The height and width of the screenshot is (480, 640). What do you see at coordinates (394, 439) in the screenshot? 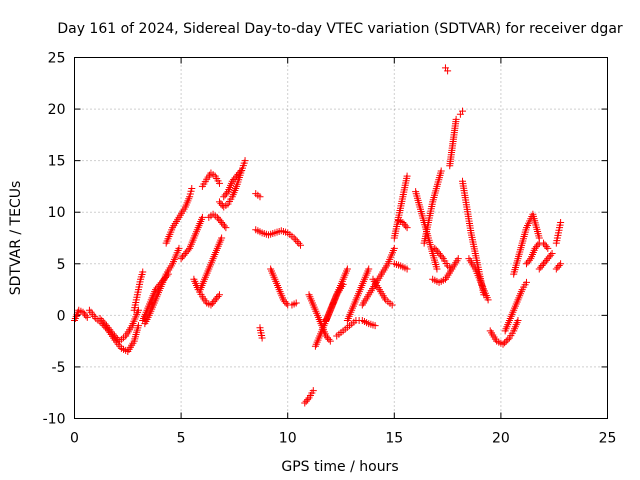
I see `x-tick-label: 15` at bounding box center [394, 439].